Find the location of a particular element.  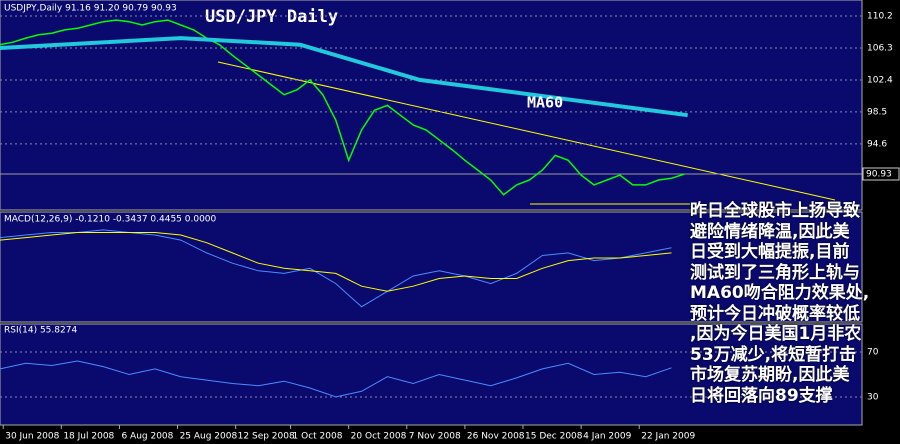

current-price-box is located at coordinates (881, 174).